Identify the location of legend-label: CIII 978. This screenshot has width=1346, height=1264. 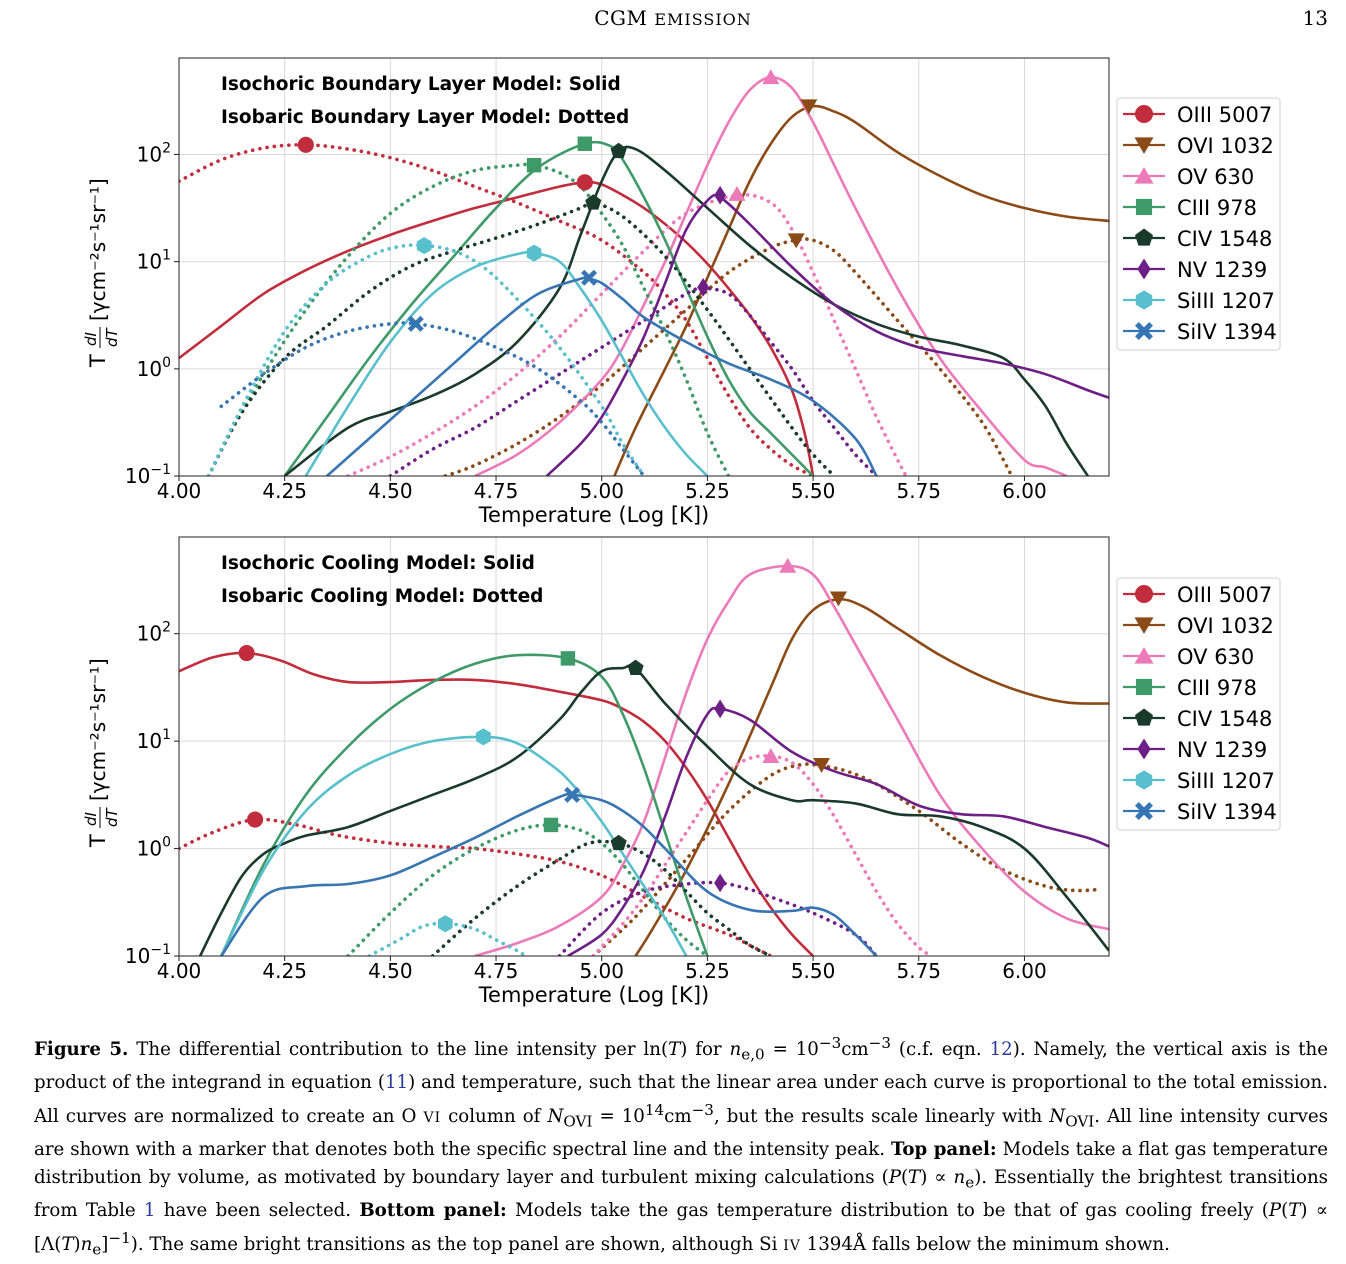
(1217, 688).